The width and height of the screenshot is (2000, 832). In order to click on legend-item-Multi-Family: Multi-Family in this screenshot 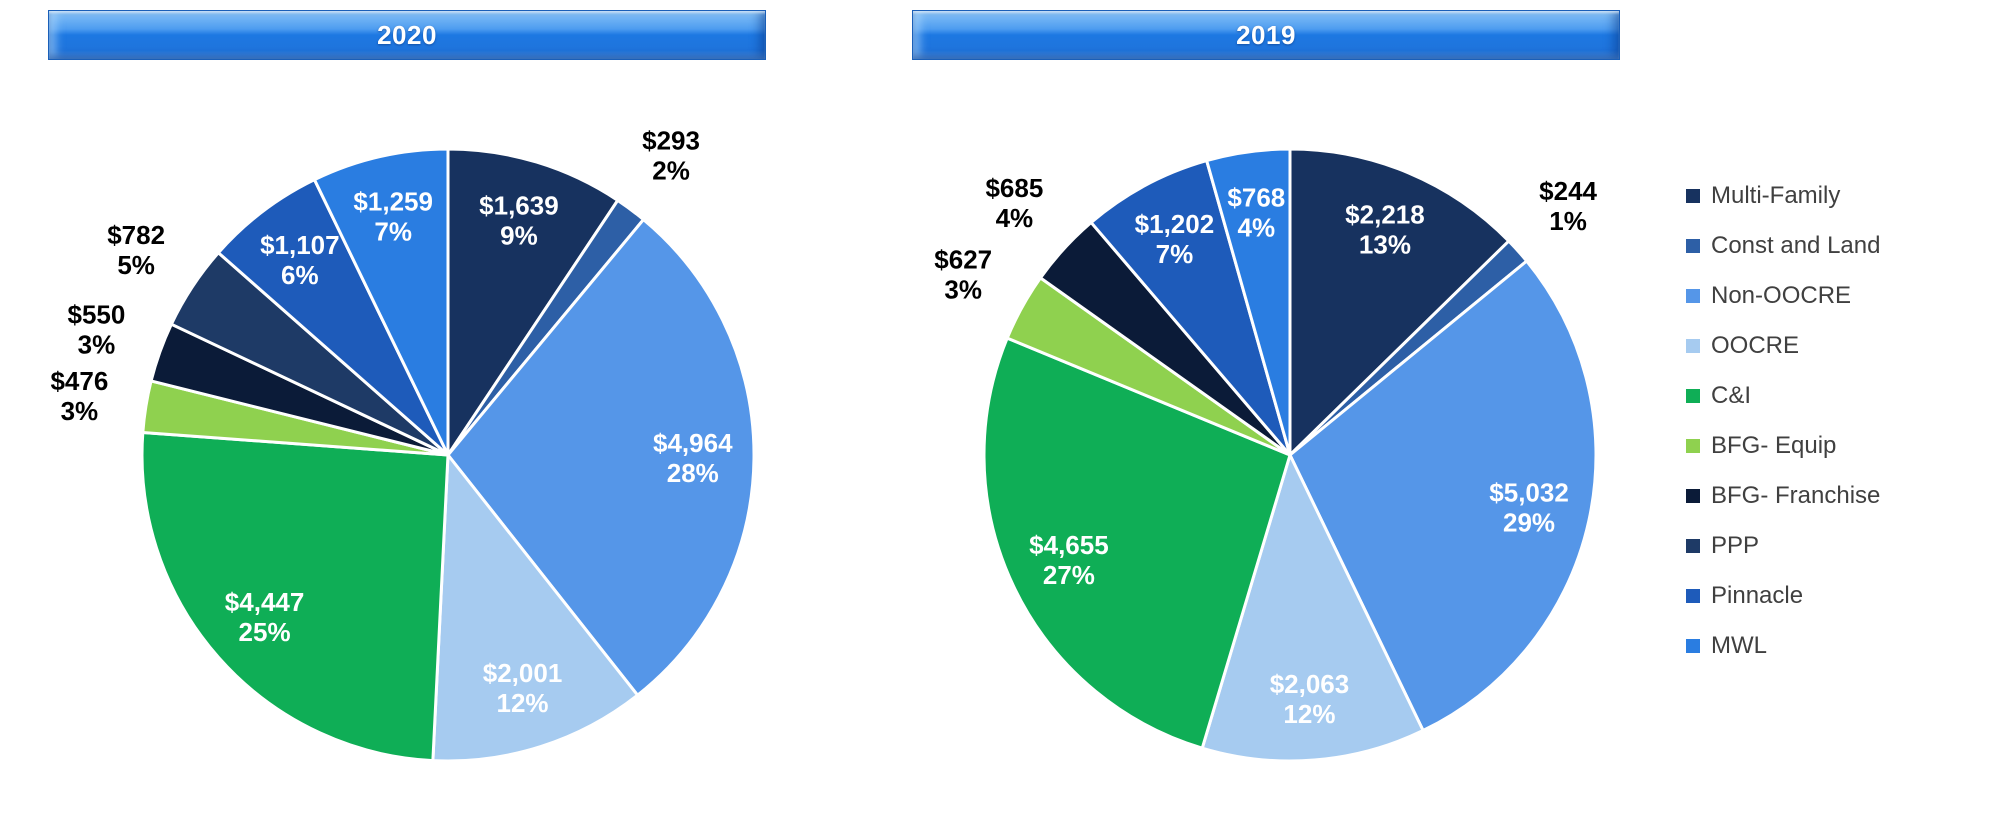, I will do `click(1783, 196)`.